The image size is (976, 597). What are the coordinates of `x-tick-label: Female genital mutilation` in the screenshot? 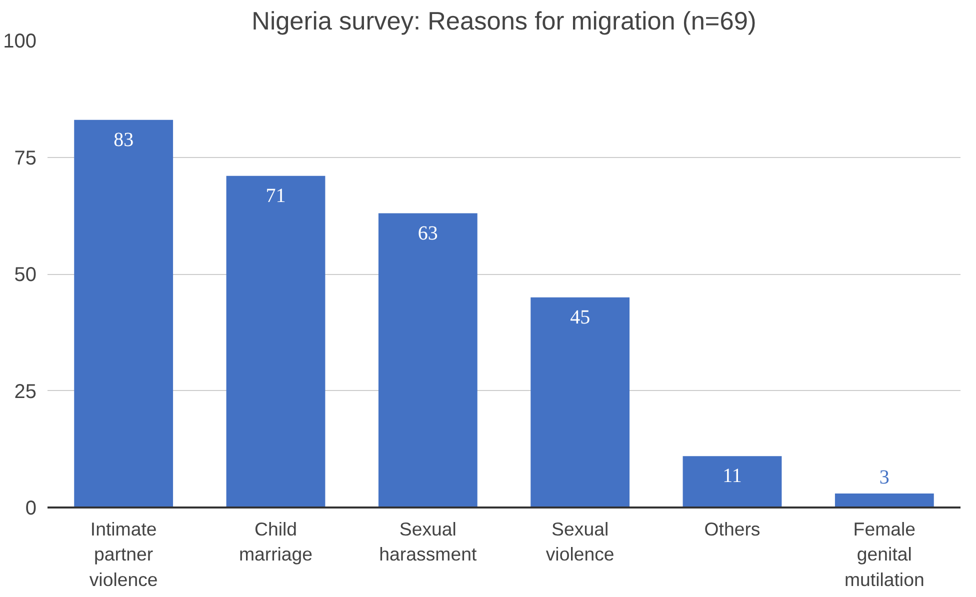 It's located at (884, 554).